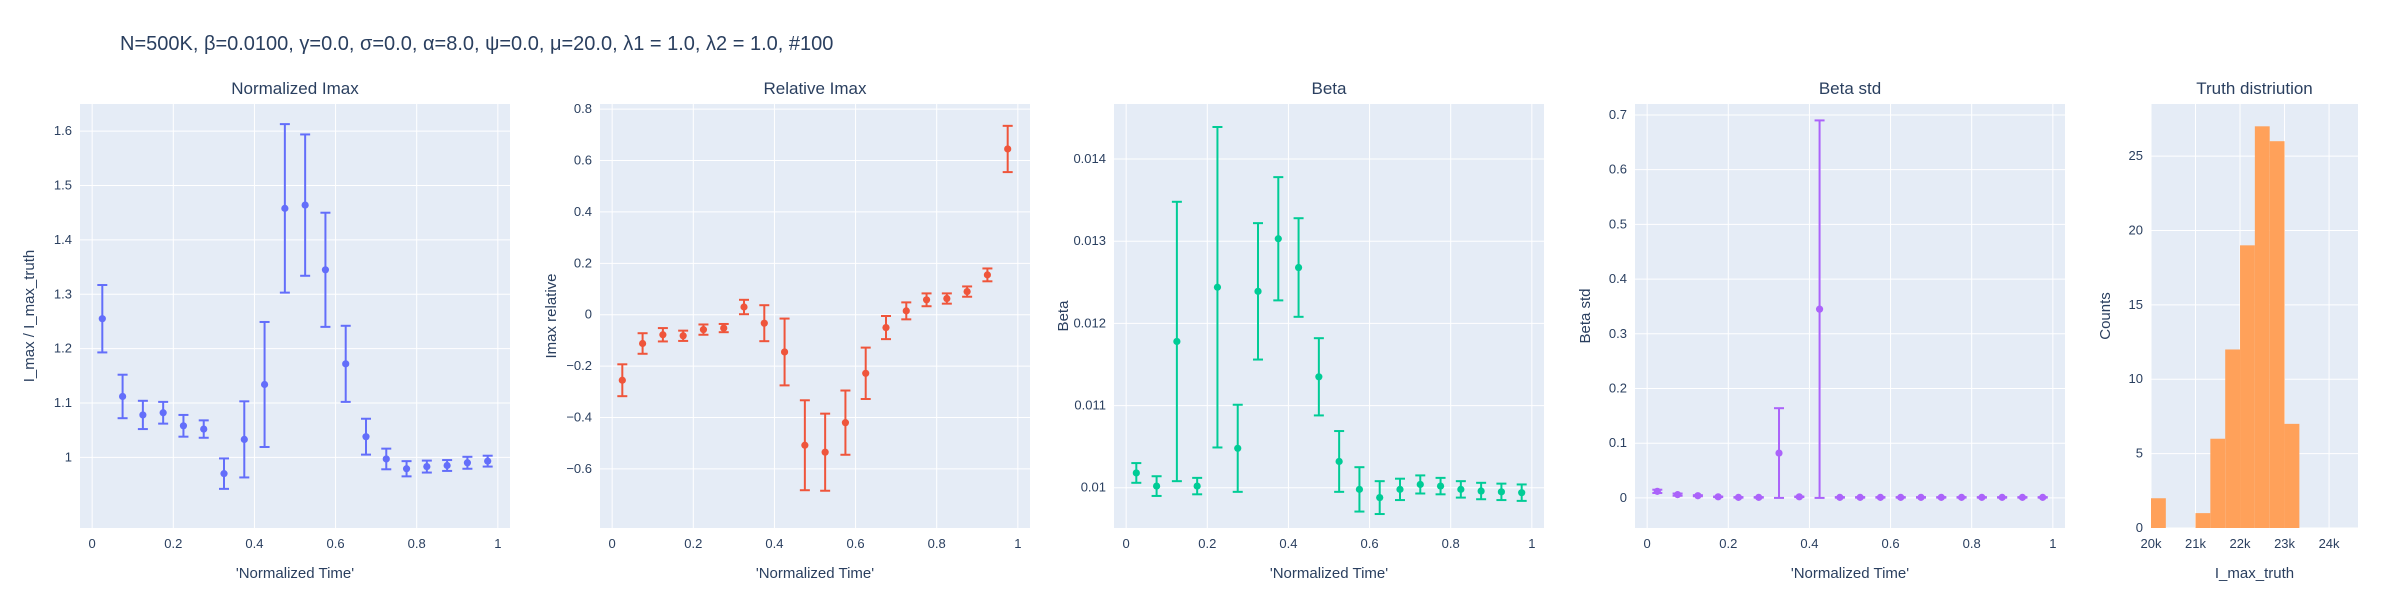 The width and height of the screenshot is (2400, 600). Describe the element at coordinates (551, 315) in the screenshot. I see `y-axis-label: Imax relative` at that location.